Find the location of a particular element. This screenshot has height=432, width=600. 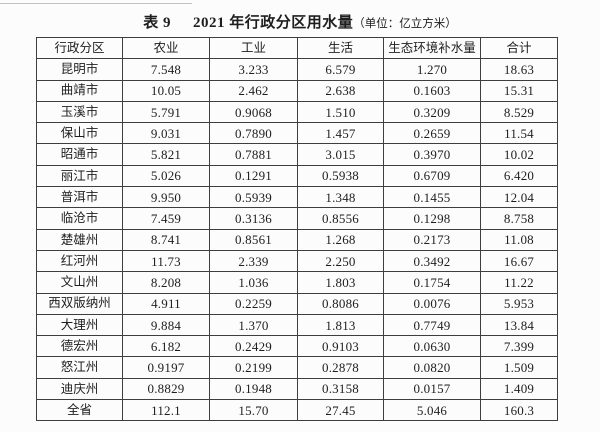

value-cell: 0.9197 is located at coordinates (166, 367).